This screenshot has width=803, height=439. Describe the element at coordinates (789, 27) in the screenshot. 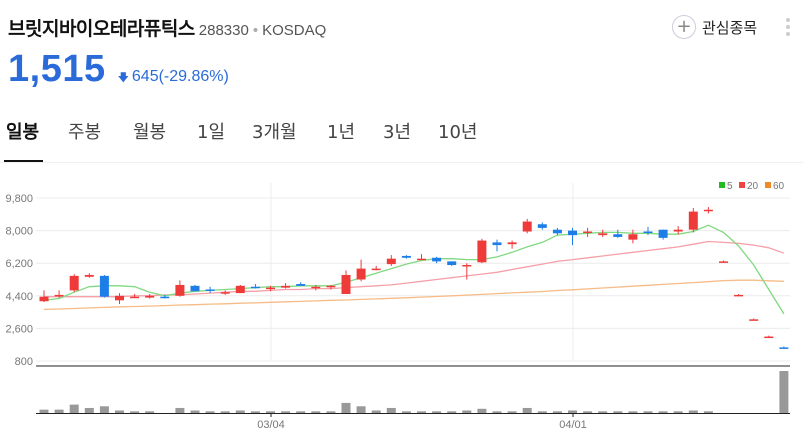

I see `more-options-button` at that location.